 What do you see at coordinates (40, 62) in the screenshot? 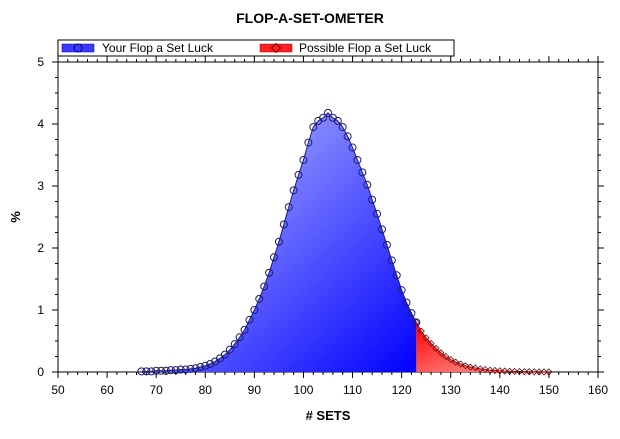
I see `y-tick-label: 5` at bounding box center [40, 62].